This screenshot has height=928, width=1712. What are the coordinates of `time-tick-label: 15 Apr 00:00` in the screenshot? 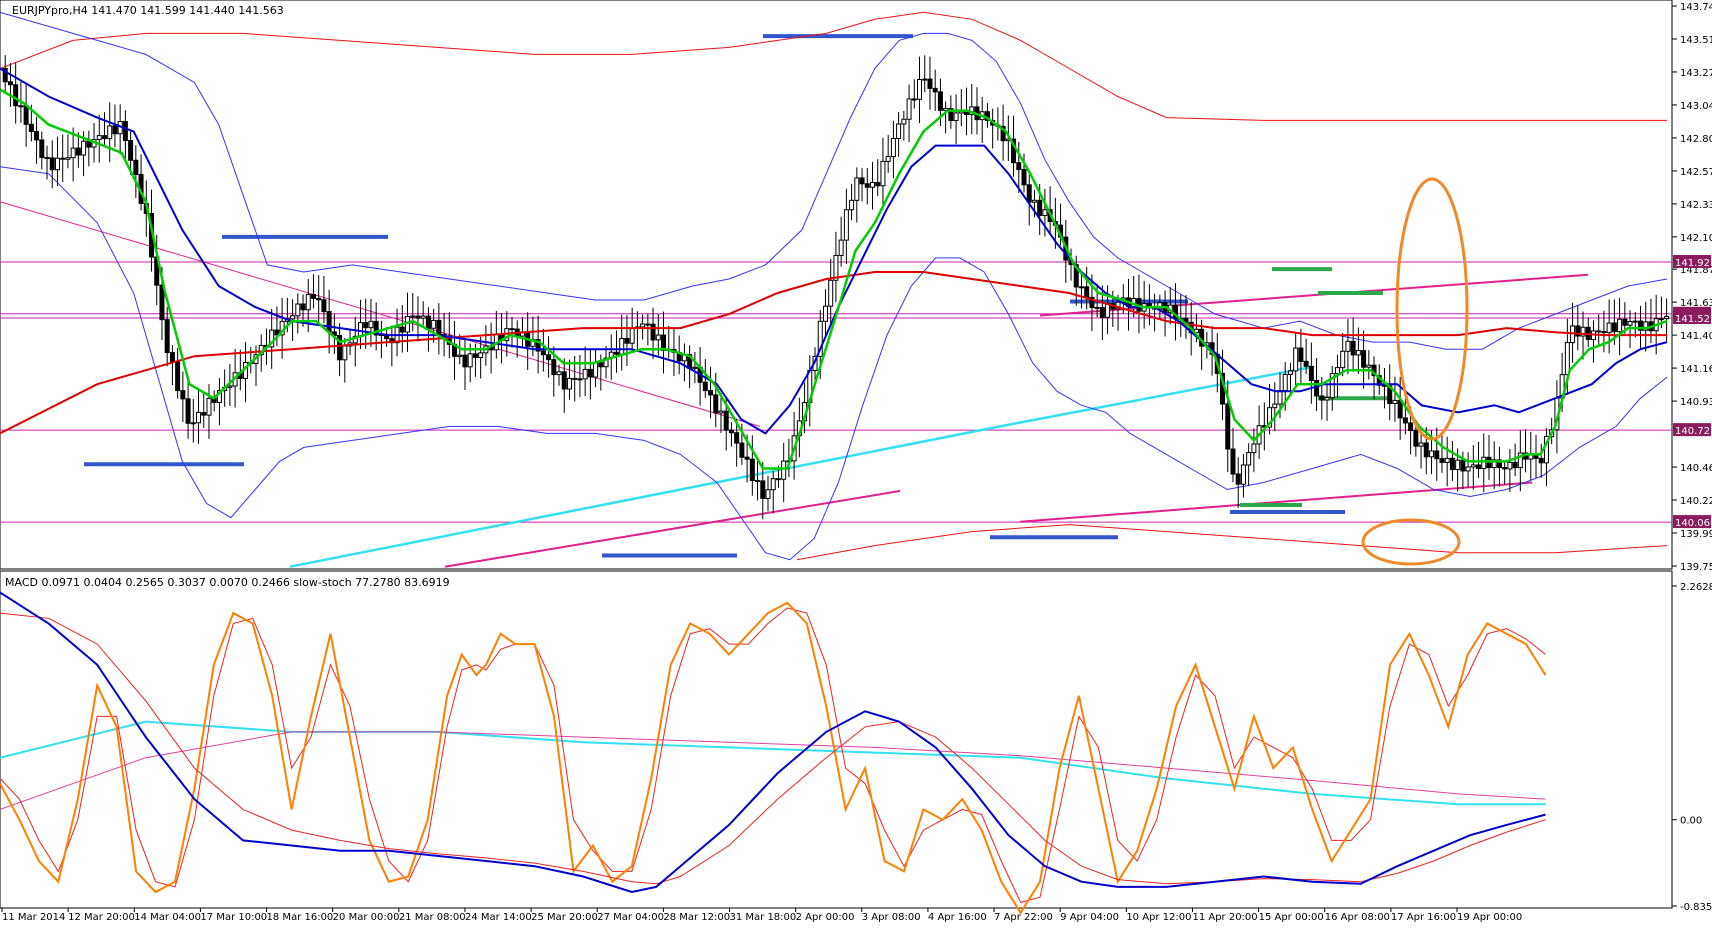 It's located at (1291, 917).